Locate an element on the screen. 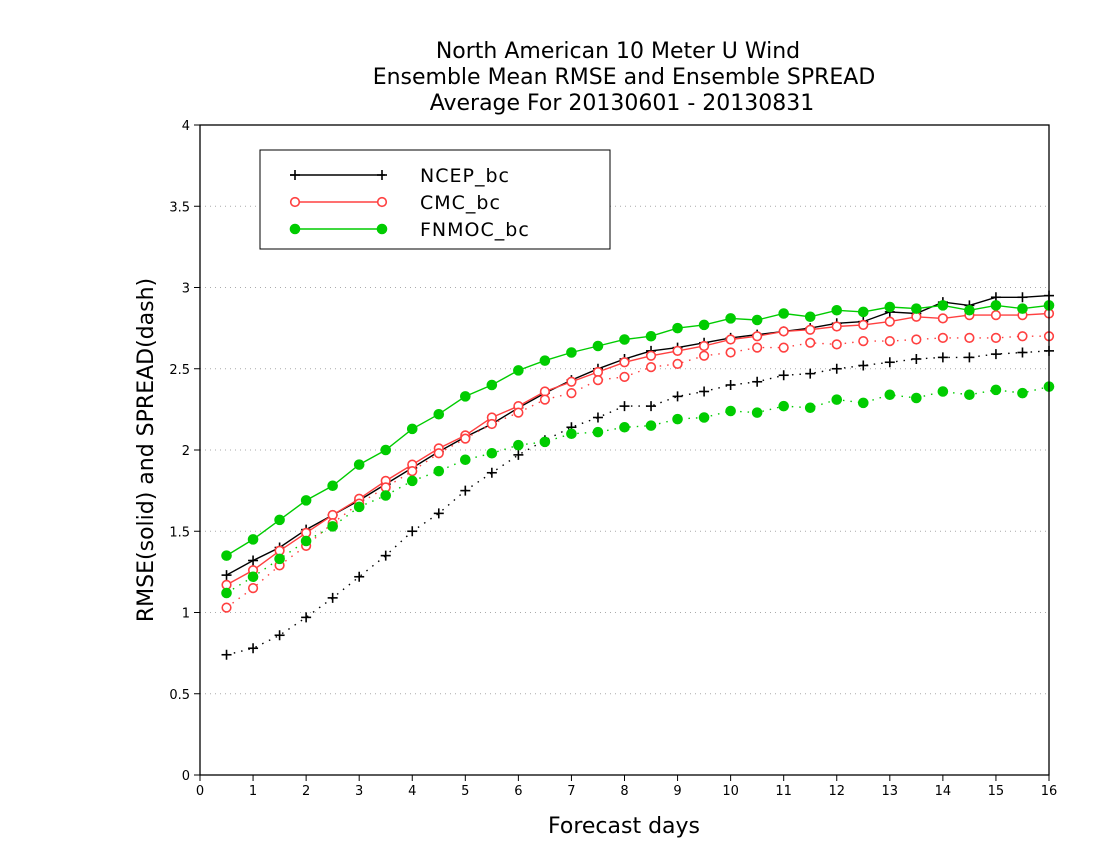 Image resolution: width=1100 pixels, height=850 pixels. data-point-ncep-bc-rmse is located at coordinates (253, 560).